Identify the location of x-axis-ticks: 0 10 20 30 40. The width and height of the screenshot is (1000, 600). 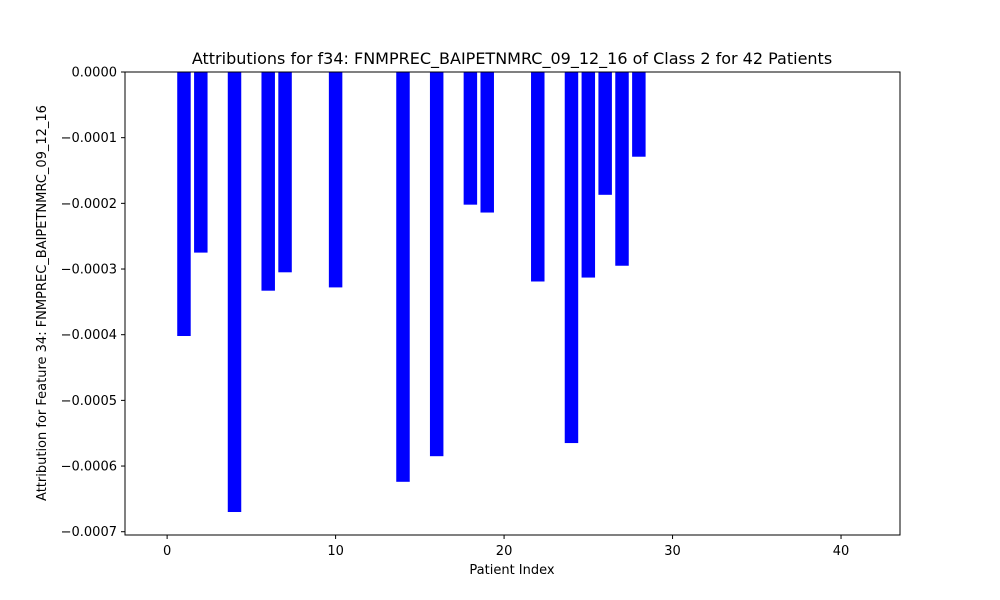
(506, 547).